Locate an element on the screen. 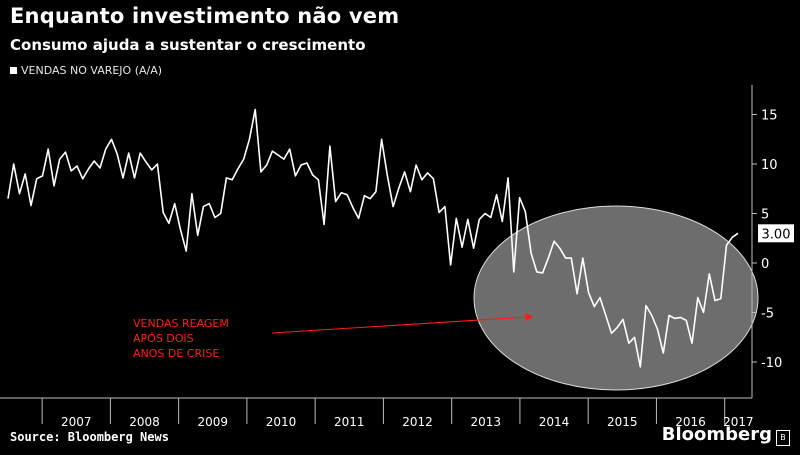 The image size is (800, 455). x-tick-label: 2011 is located at coordinates (349, 422).